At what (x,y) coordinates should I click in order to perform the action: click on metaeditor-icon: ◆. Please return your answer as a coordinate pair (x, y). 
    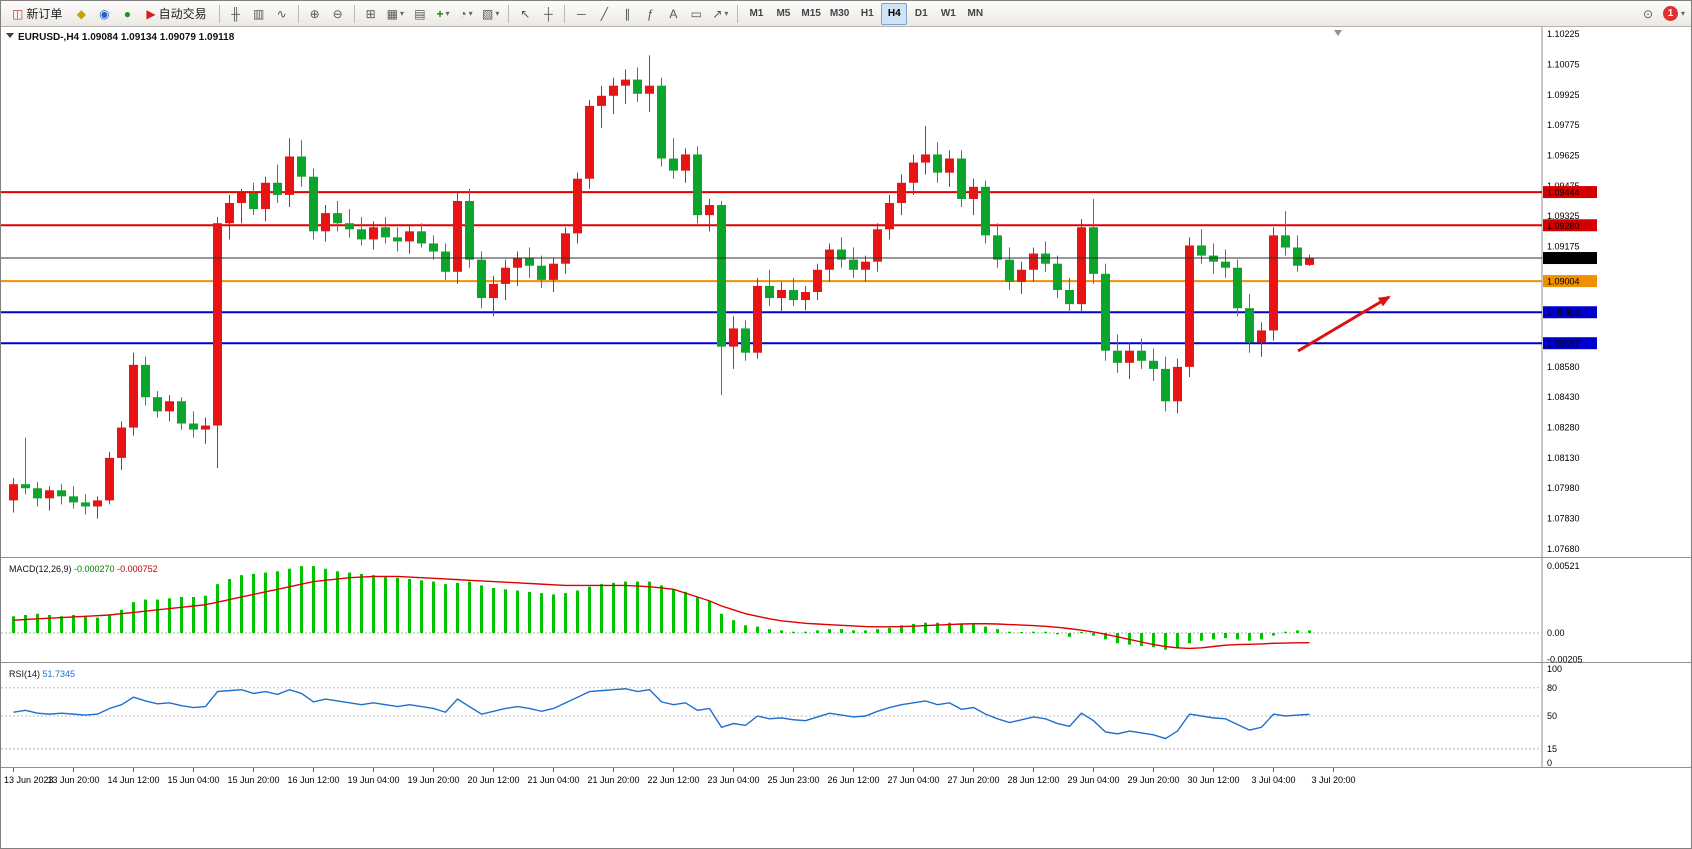
    Looking at the image, I should click on (81, 13).